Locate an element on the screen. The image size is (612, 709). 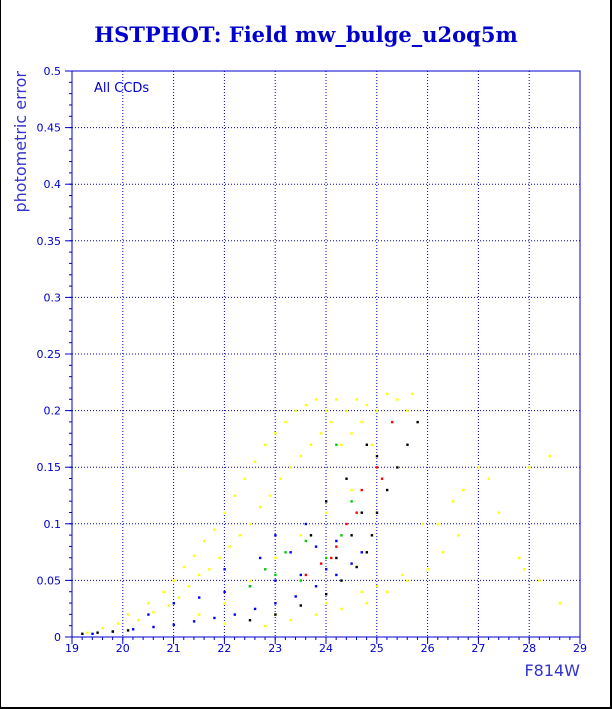
y-tick-label: 0.35 is located at coordinates (49, 241).